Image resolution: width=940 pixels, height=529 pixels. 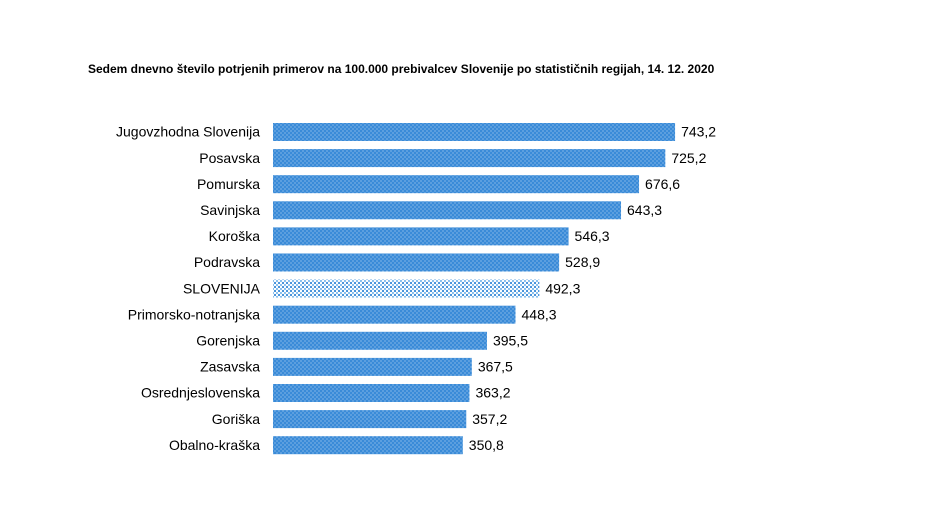 What do you see at coordinates (495, 367) in the screenshot?
I see `value-label: 367,5` at bounding box center [495, 367].